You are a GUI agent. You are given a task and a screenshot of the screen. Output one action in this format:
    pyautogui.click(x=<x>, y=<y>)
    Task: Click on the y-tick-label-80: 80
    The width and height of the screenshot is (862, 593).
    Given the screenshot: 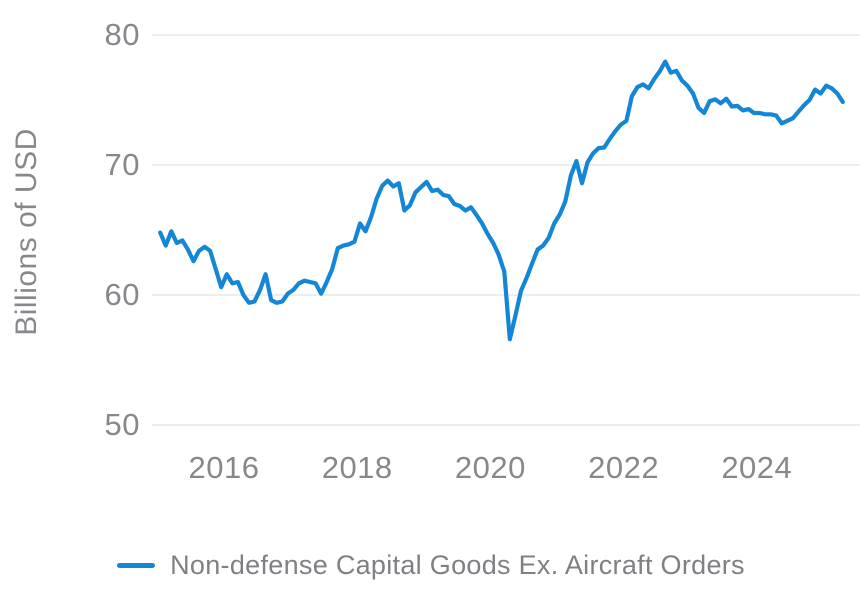 What is the action you would take?
    pyautogui.click(x=122, y=34)
    